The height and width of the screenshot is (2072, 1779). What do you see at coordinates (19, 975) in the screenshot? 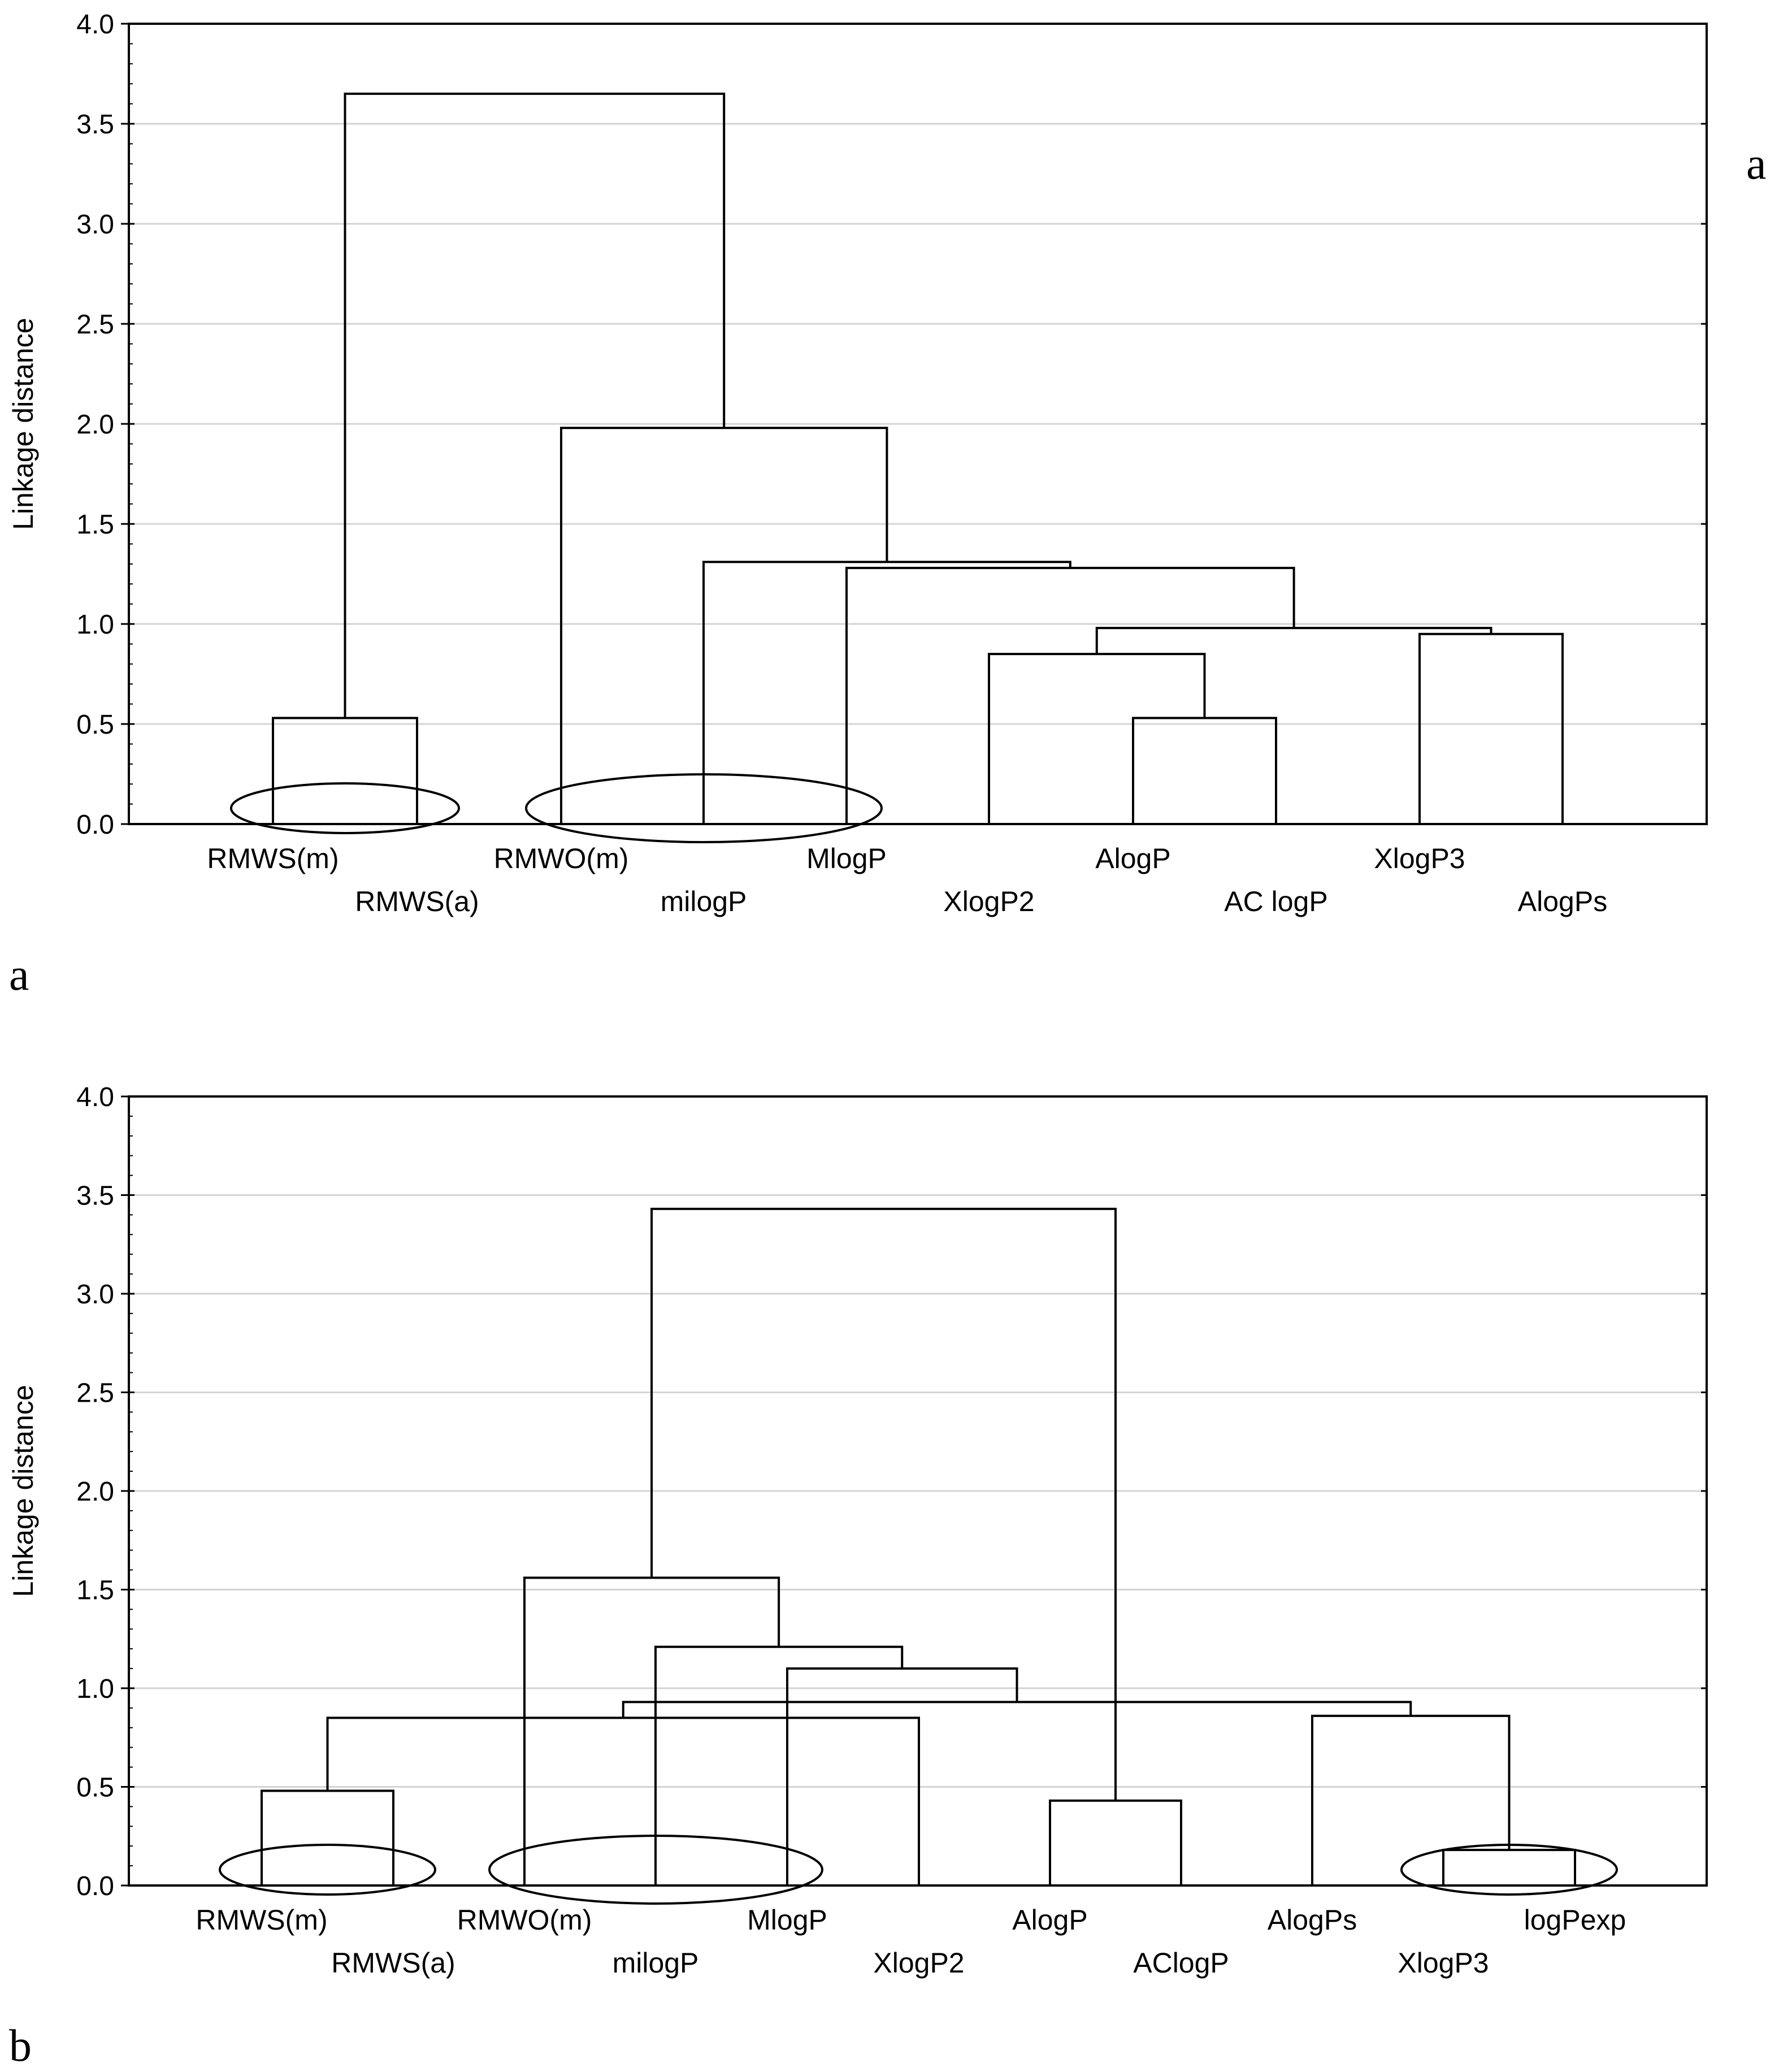
I see `panel-a-label: a` at bounding box center [19, 975].